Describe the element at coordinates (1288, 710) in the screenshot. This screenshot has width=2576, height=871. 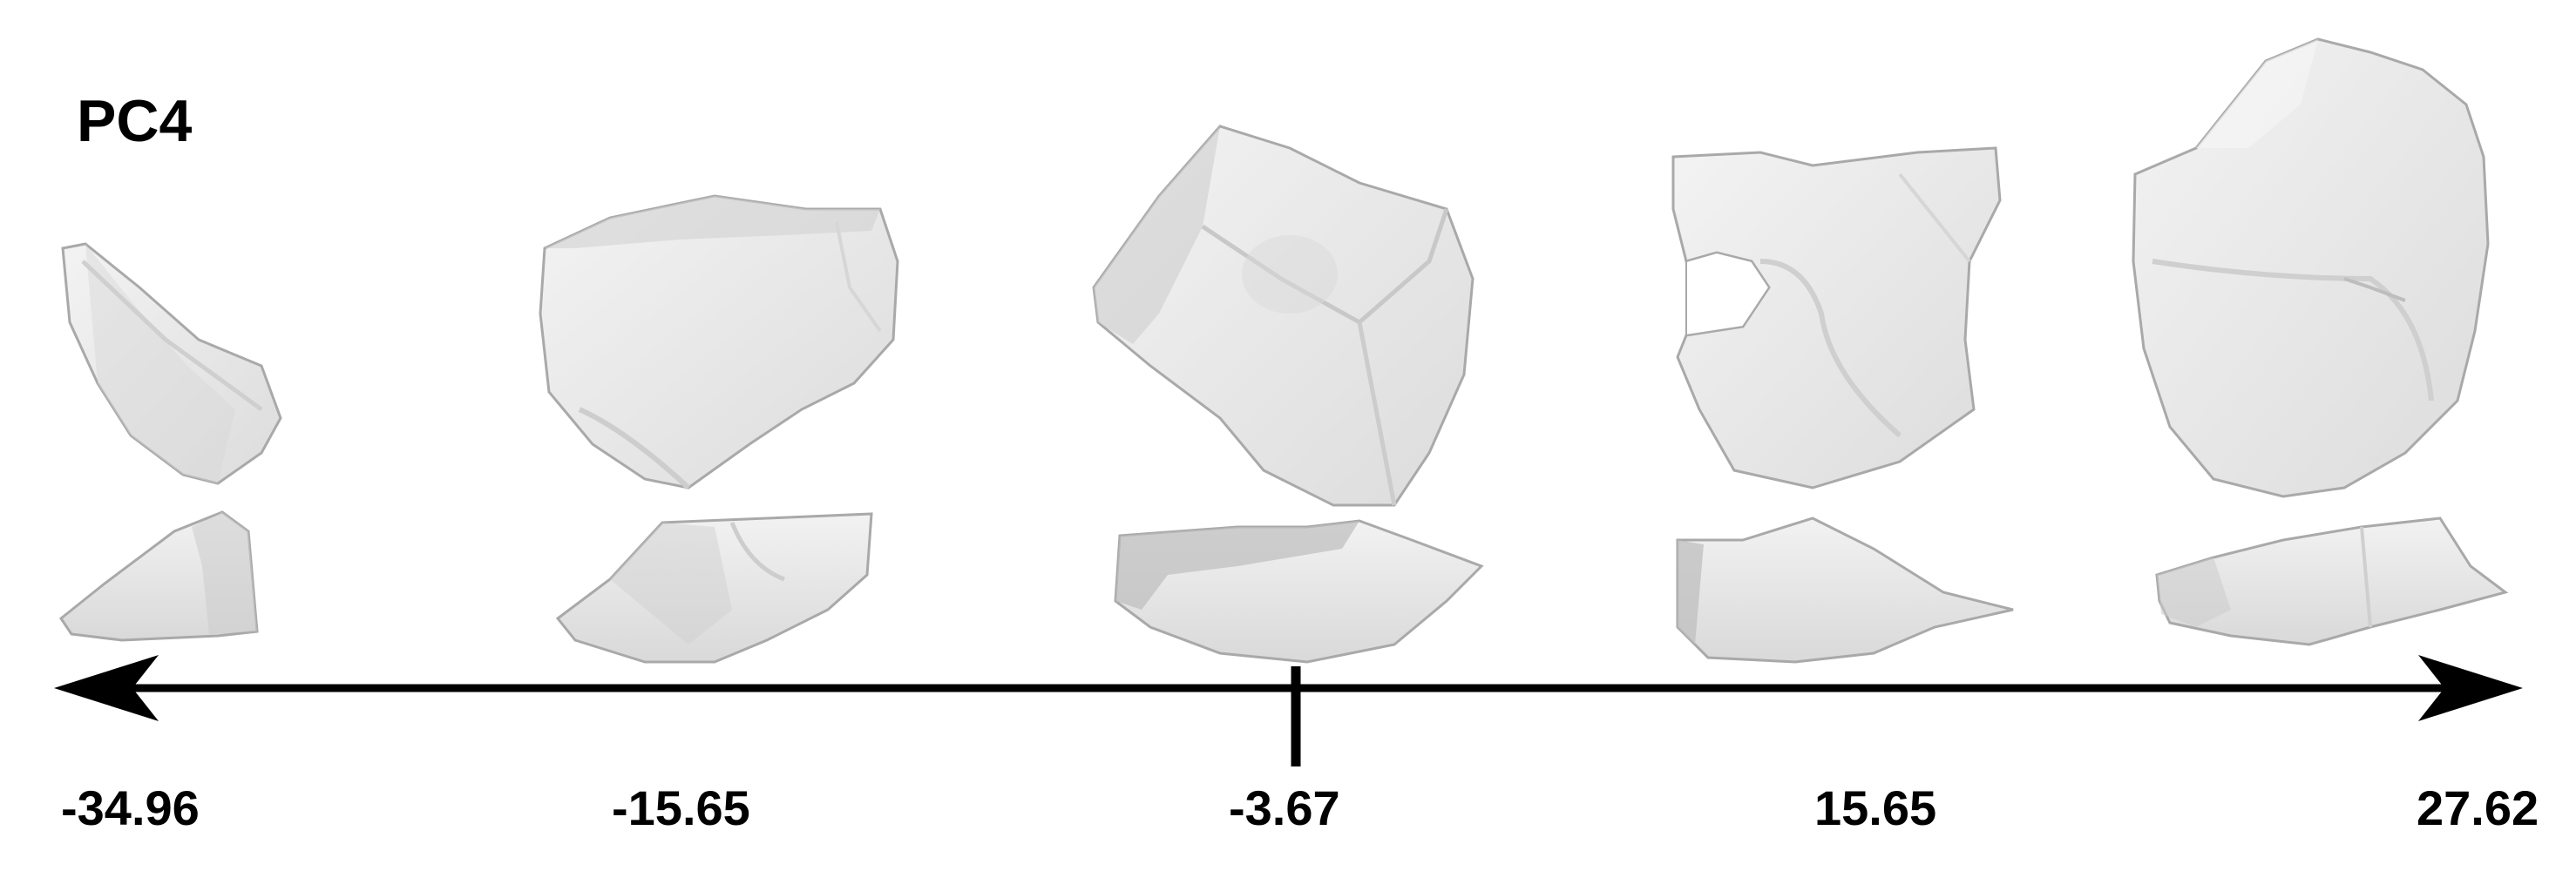
I see `pc-axis` at that location.